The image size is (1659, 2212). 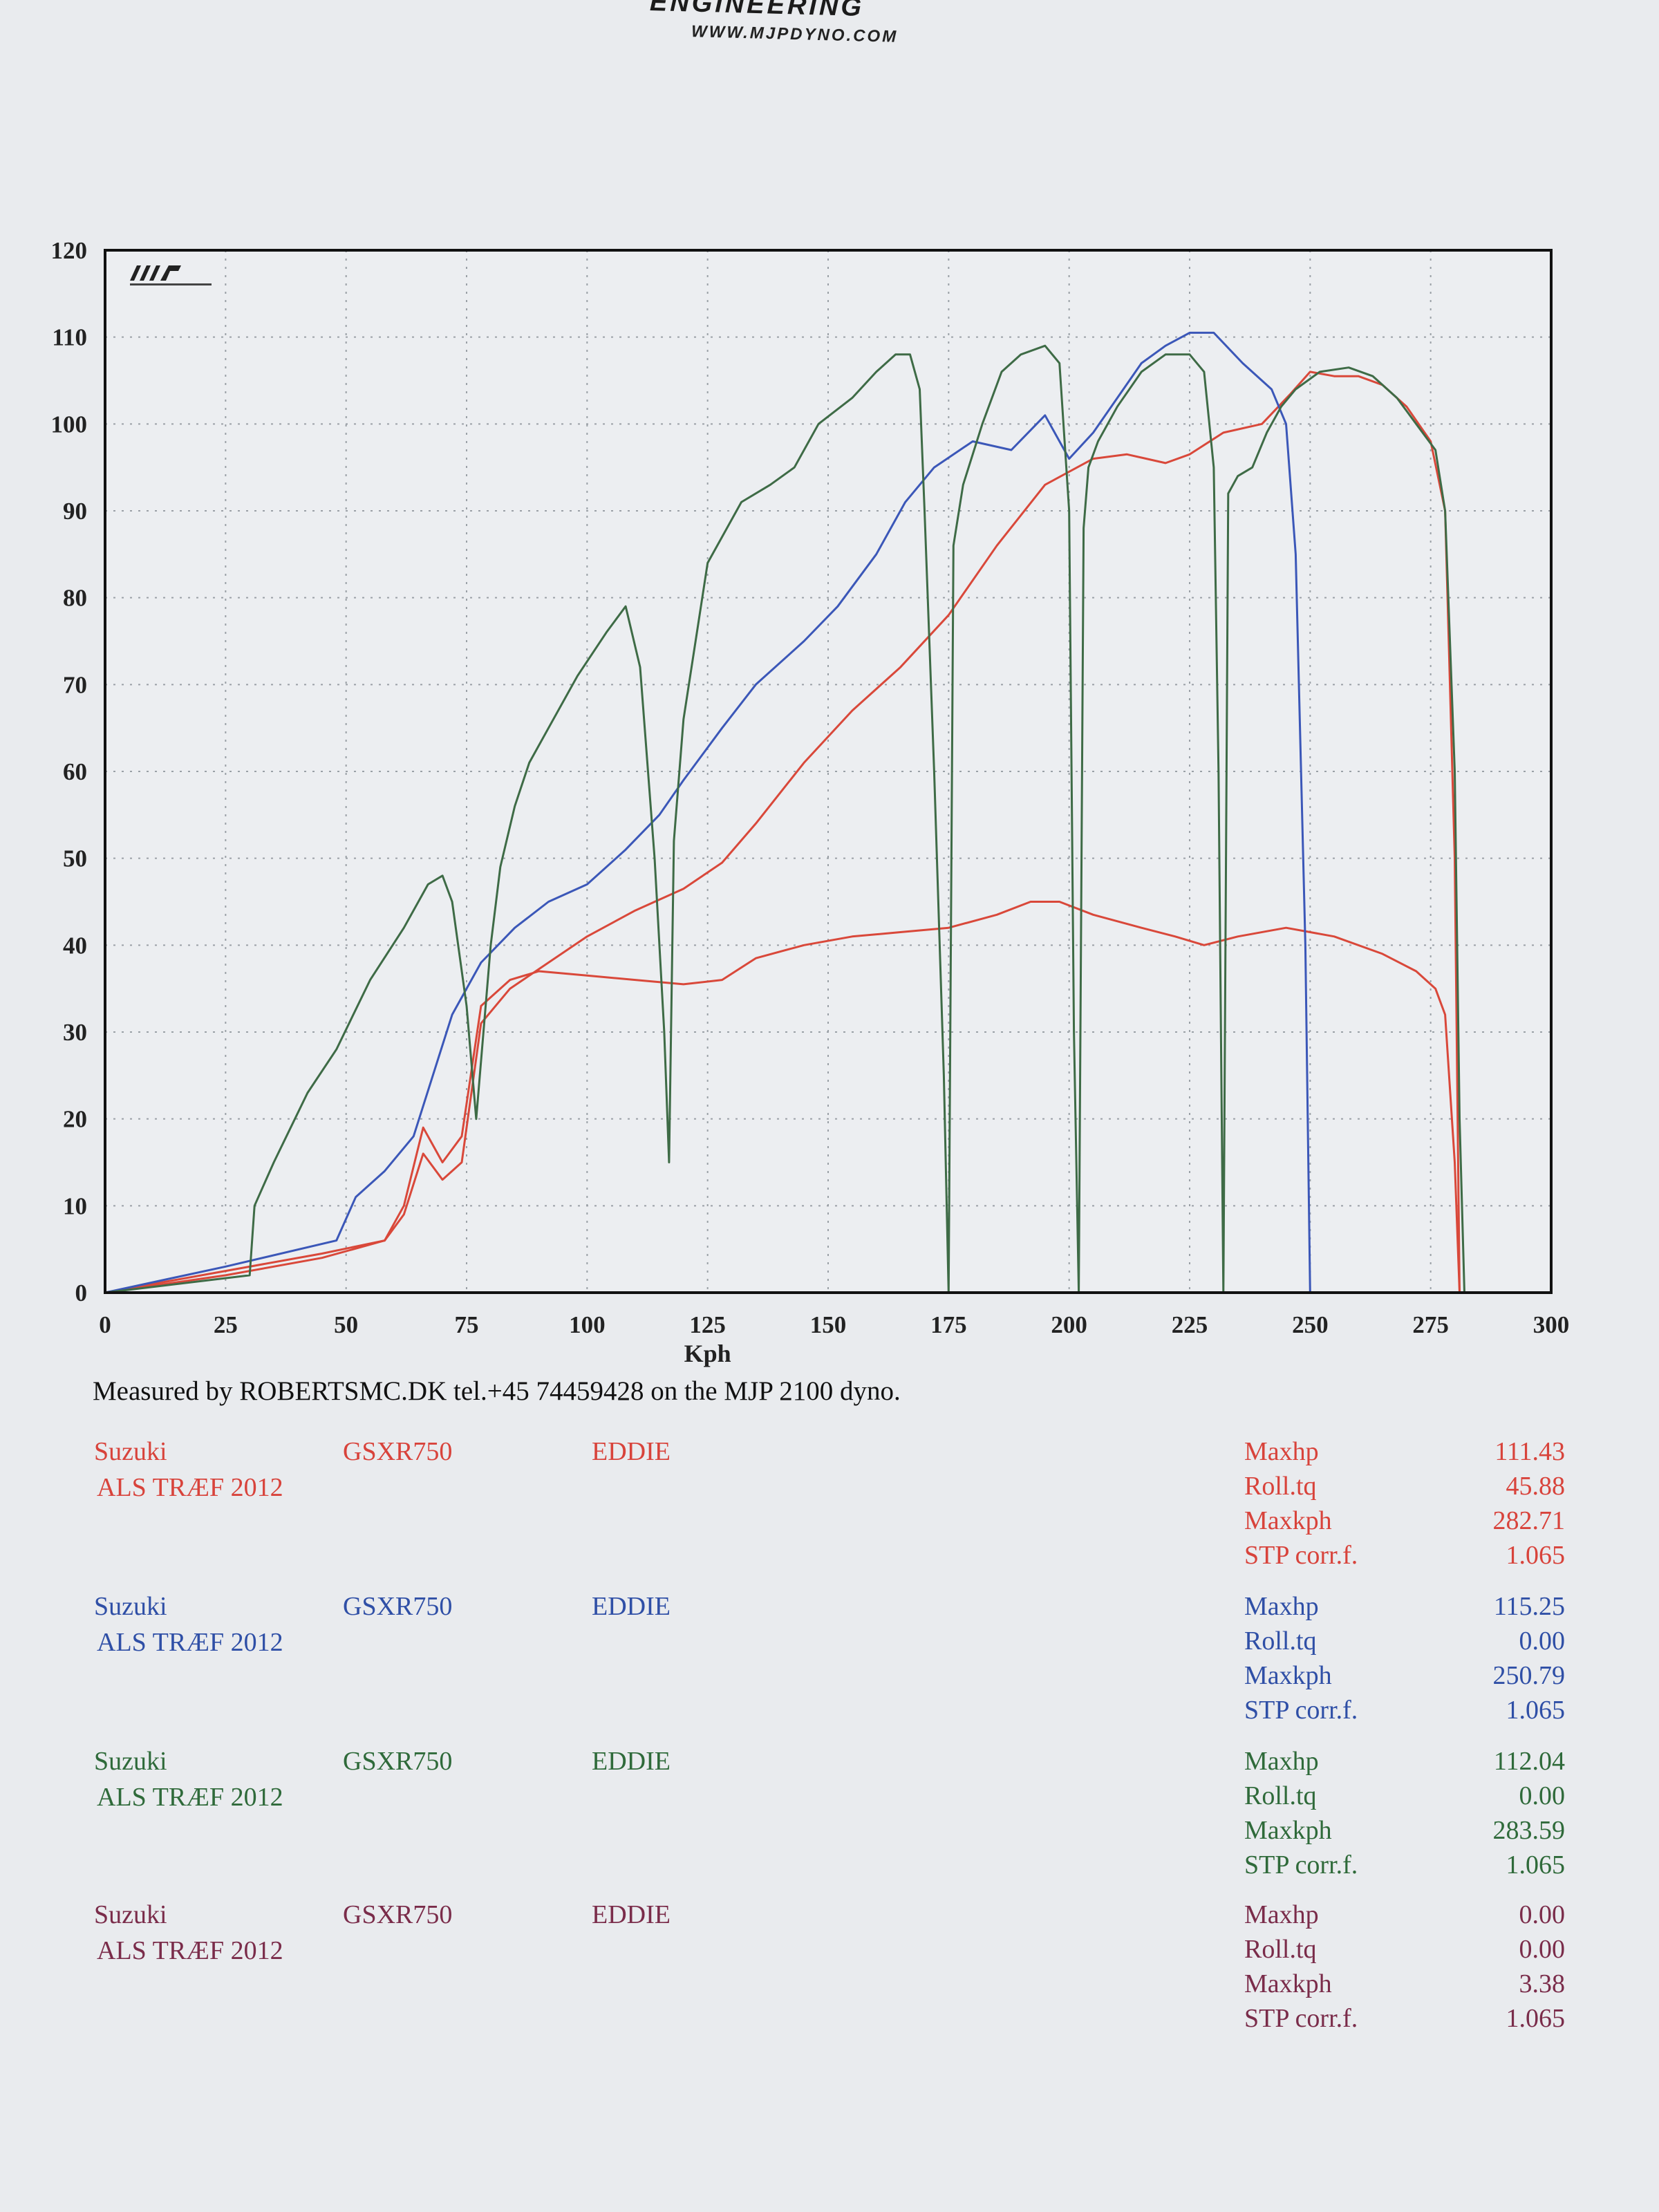 I want to click on y-tick-label: 50, so click(x=75, y=859).